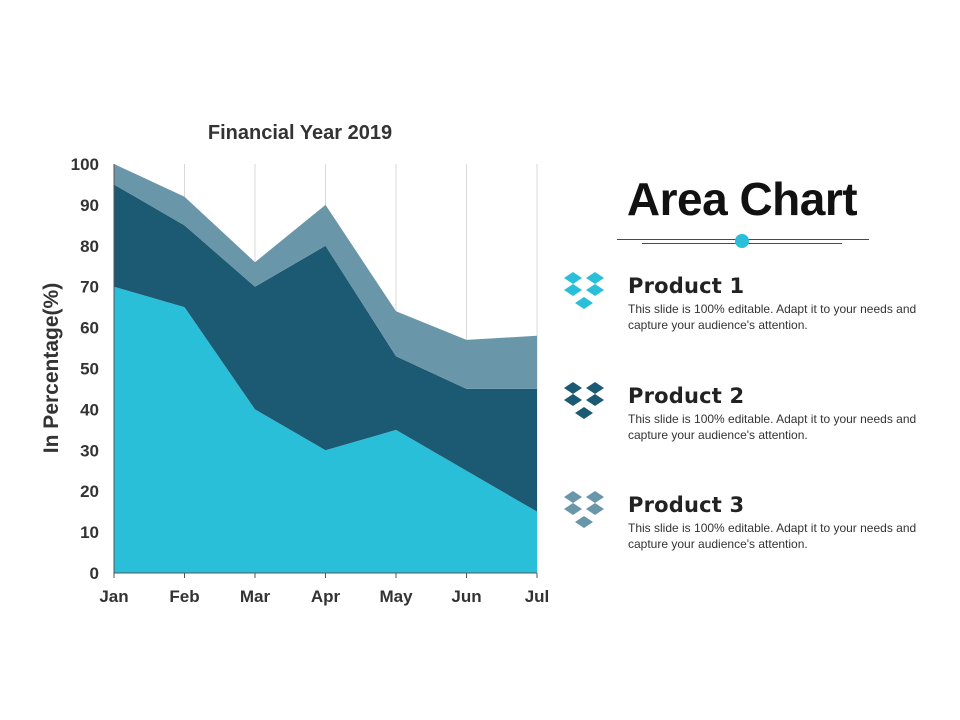  I want to click on page-title: Area Chart, so click(742, 199).